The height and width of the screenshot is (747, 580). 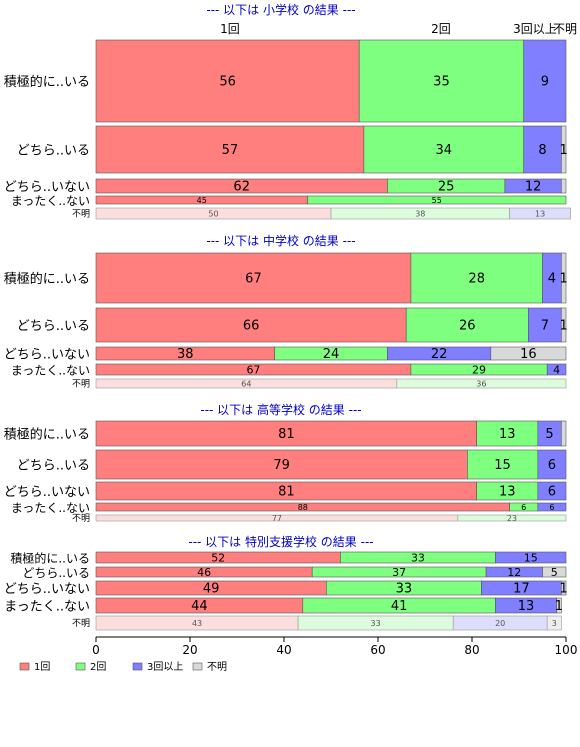 I want to click on bar-value-label: 45, so click(x=202, y=200).